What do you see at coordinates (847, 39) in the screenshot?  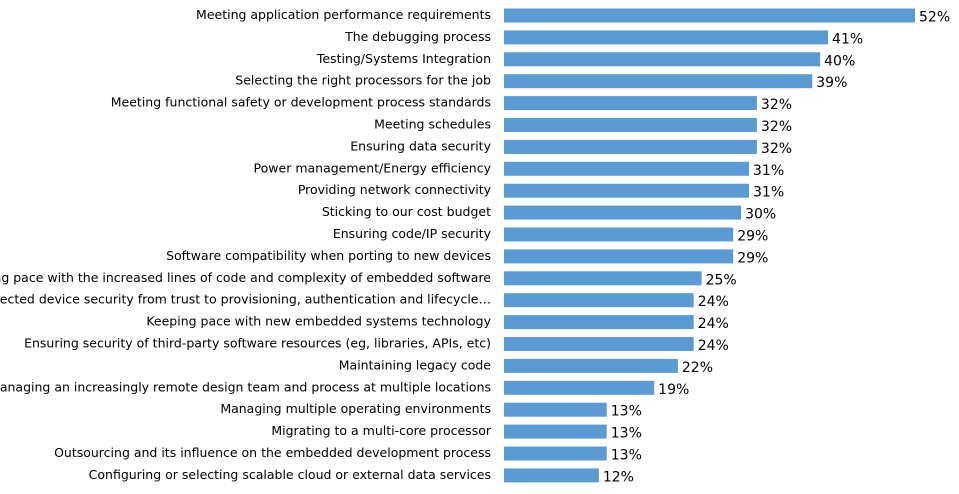 I see `value-label: 41%` at bounding box center [847, 39].